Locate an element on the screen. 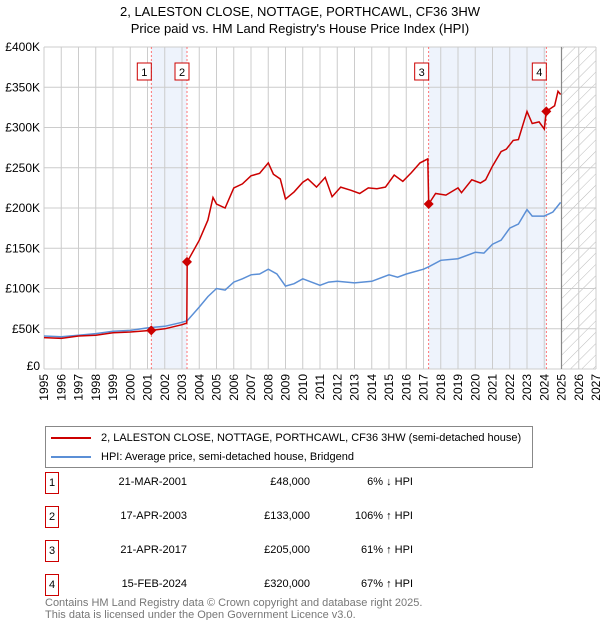 This screenshot has width=600, height=620. sale-row: 3 21-APR-2017 £205,000 61% ↑ HPI is located at coordinates (295, 551).